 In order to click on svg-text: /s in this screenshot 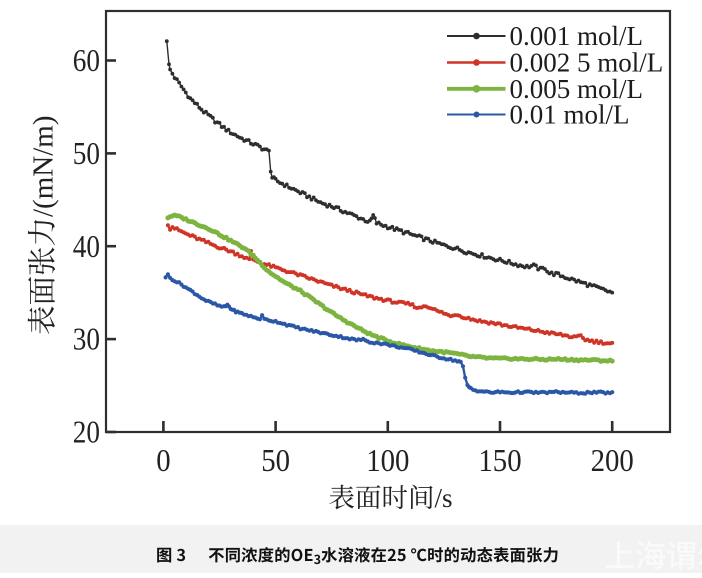, I will do `click(444, 498)`.